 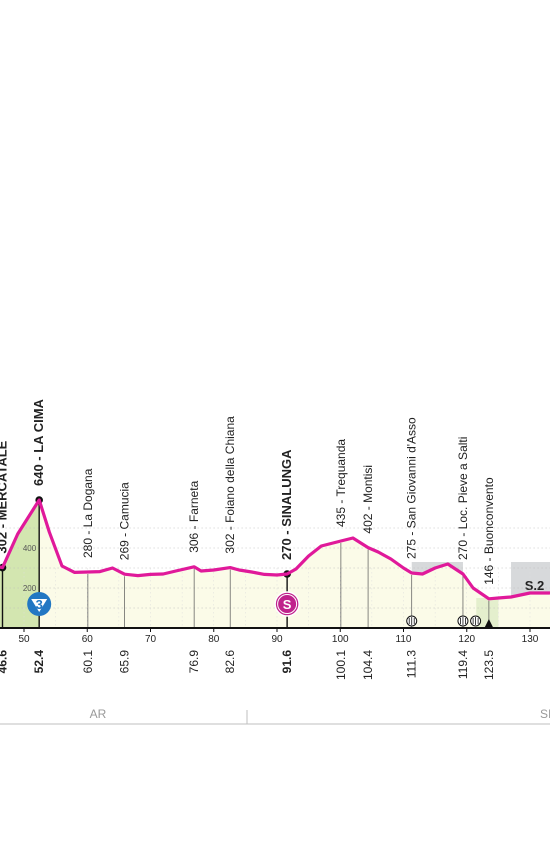 I want to click on profile-stroke, so click(x=275, y=549).